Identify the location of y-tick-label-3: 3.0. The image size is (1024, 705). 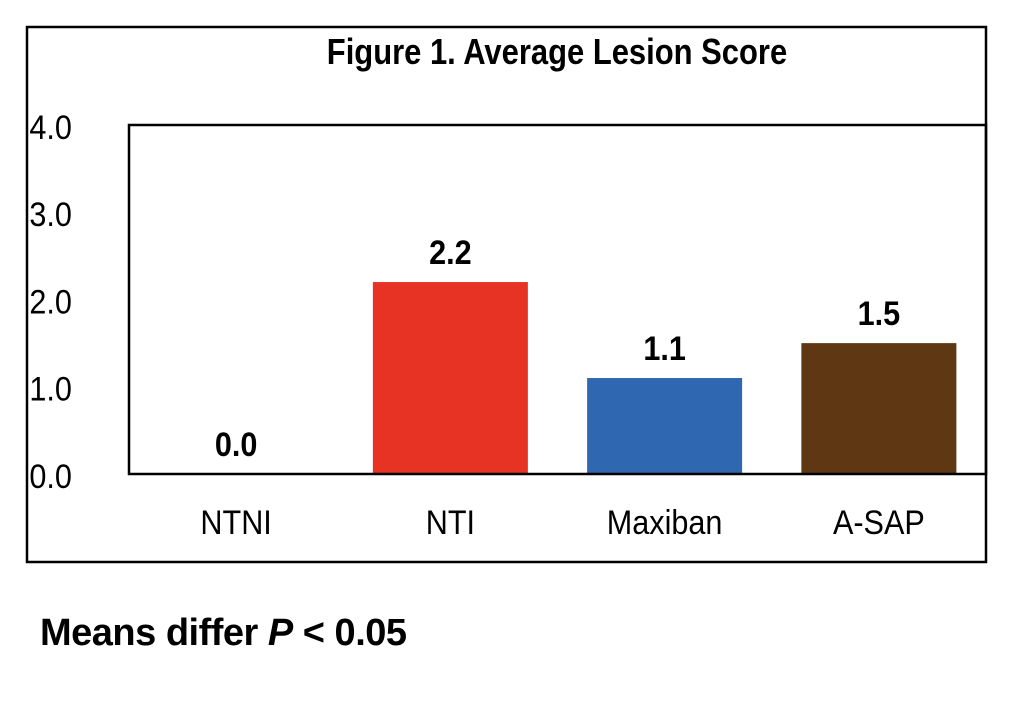
(50, 215).